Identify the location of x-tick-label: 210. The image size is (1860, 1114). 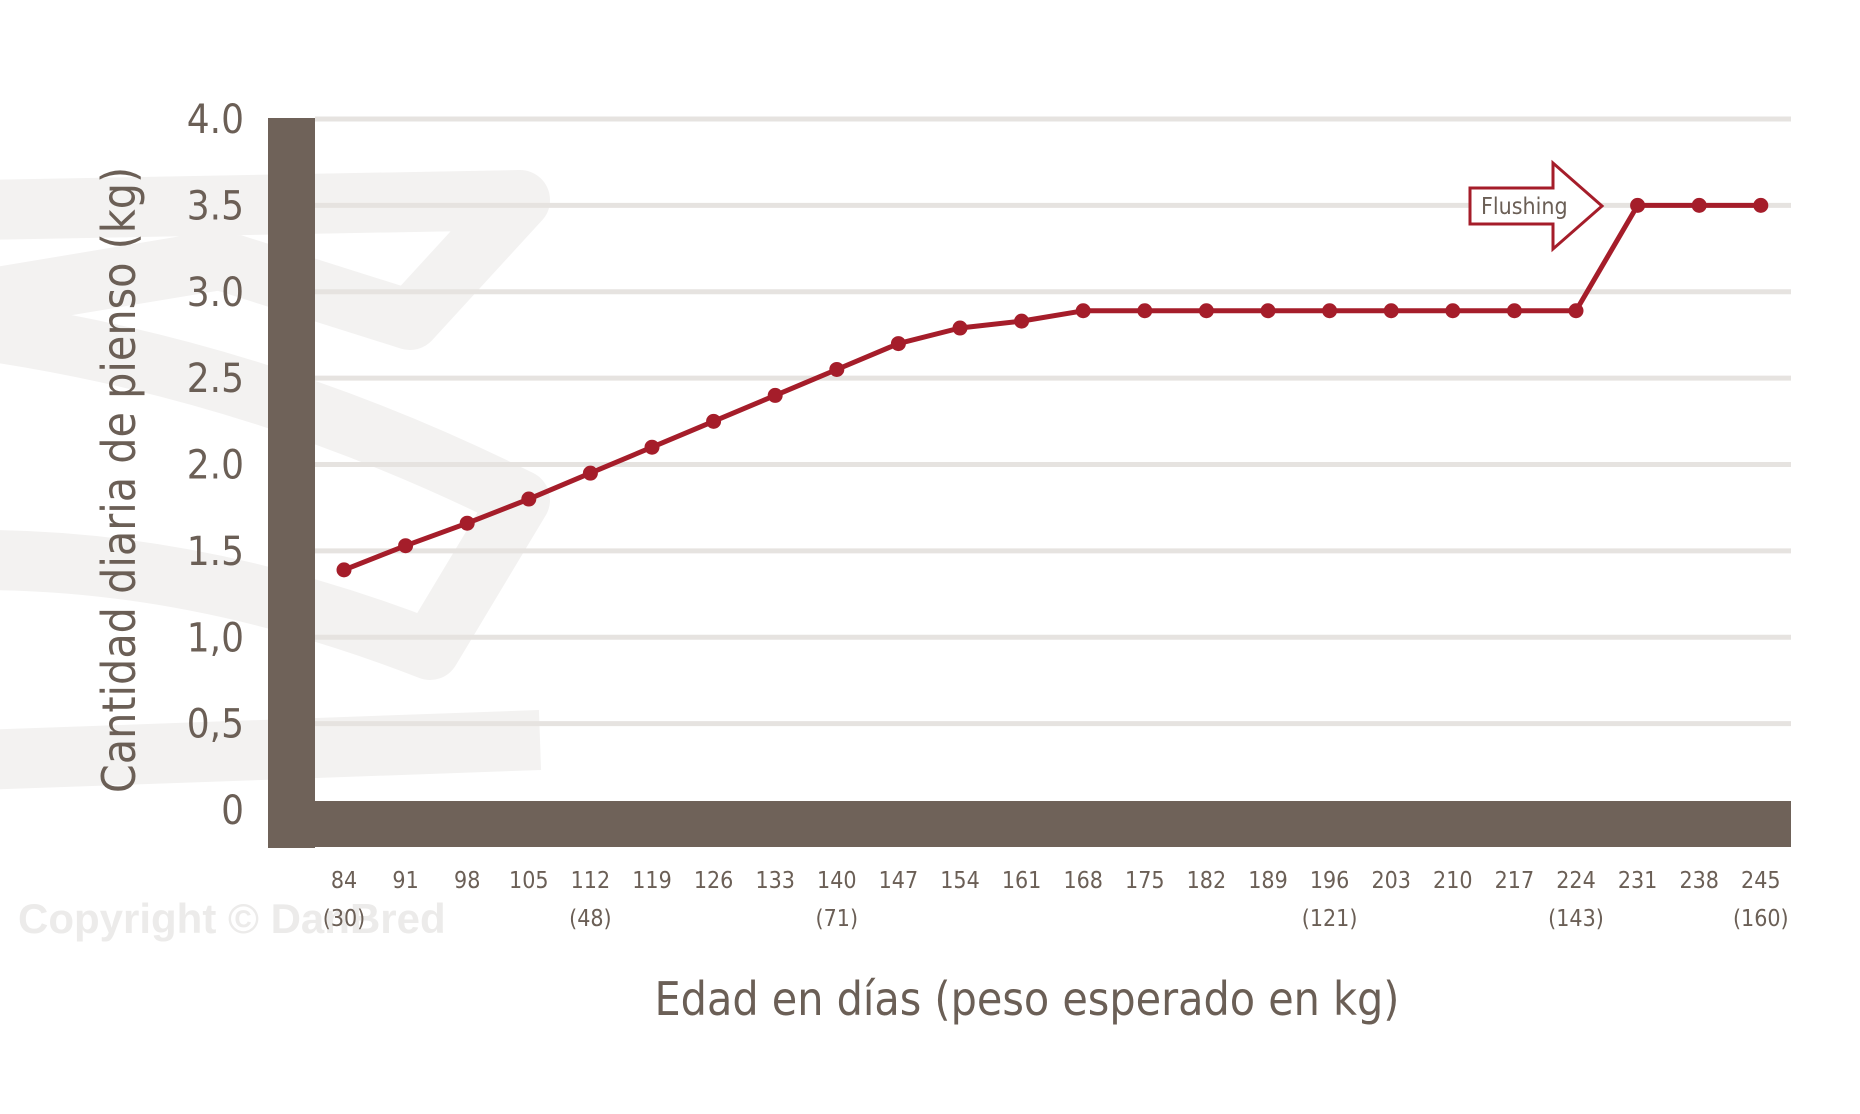
(1453, 881).